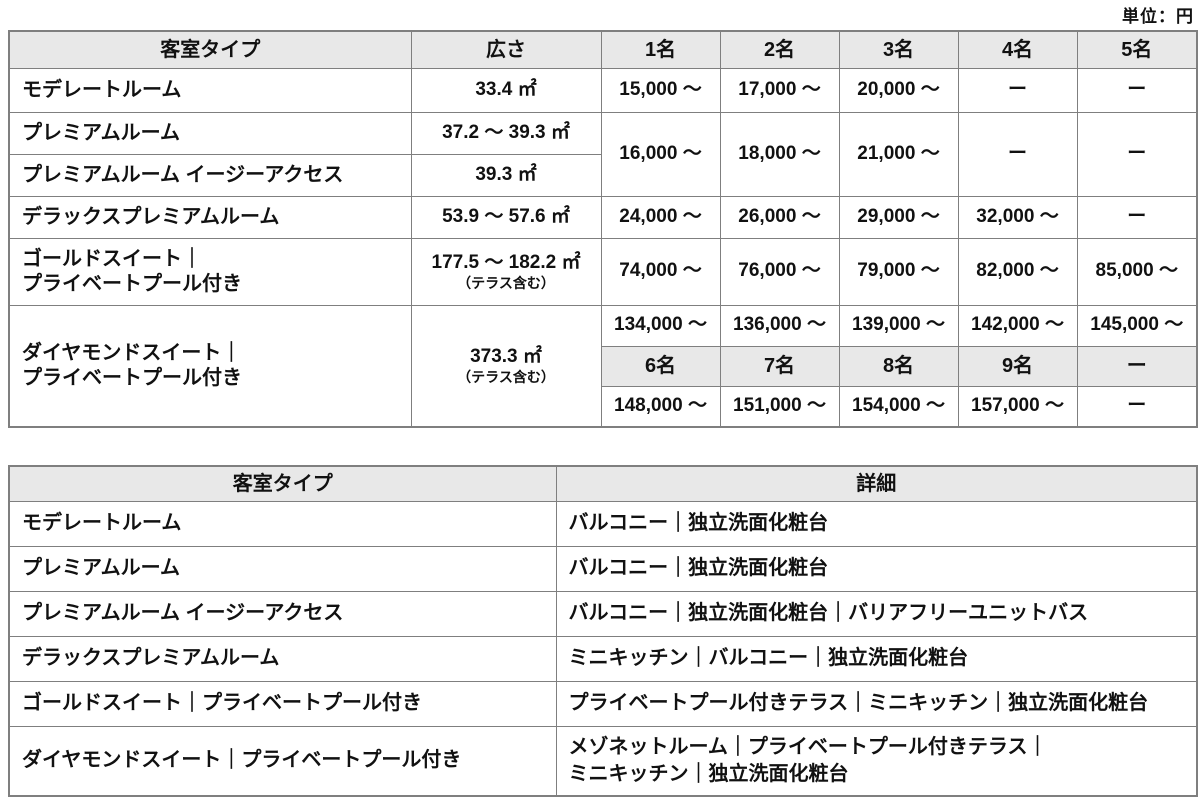 This screenshot has width=1200, height=799. Describe the element at coordinates (779, 406) in the screenshot. I see `price-cell: 151,000 〜` at that location.